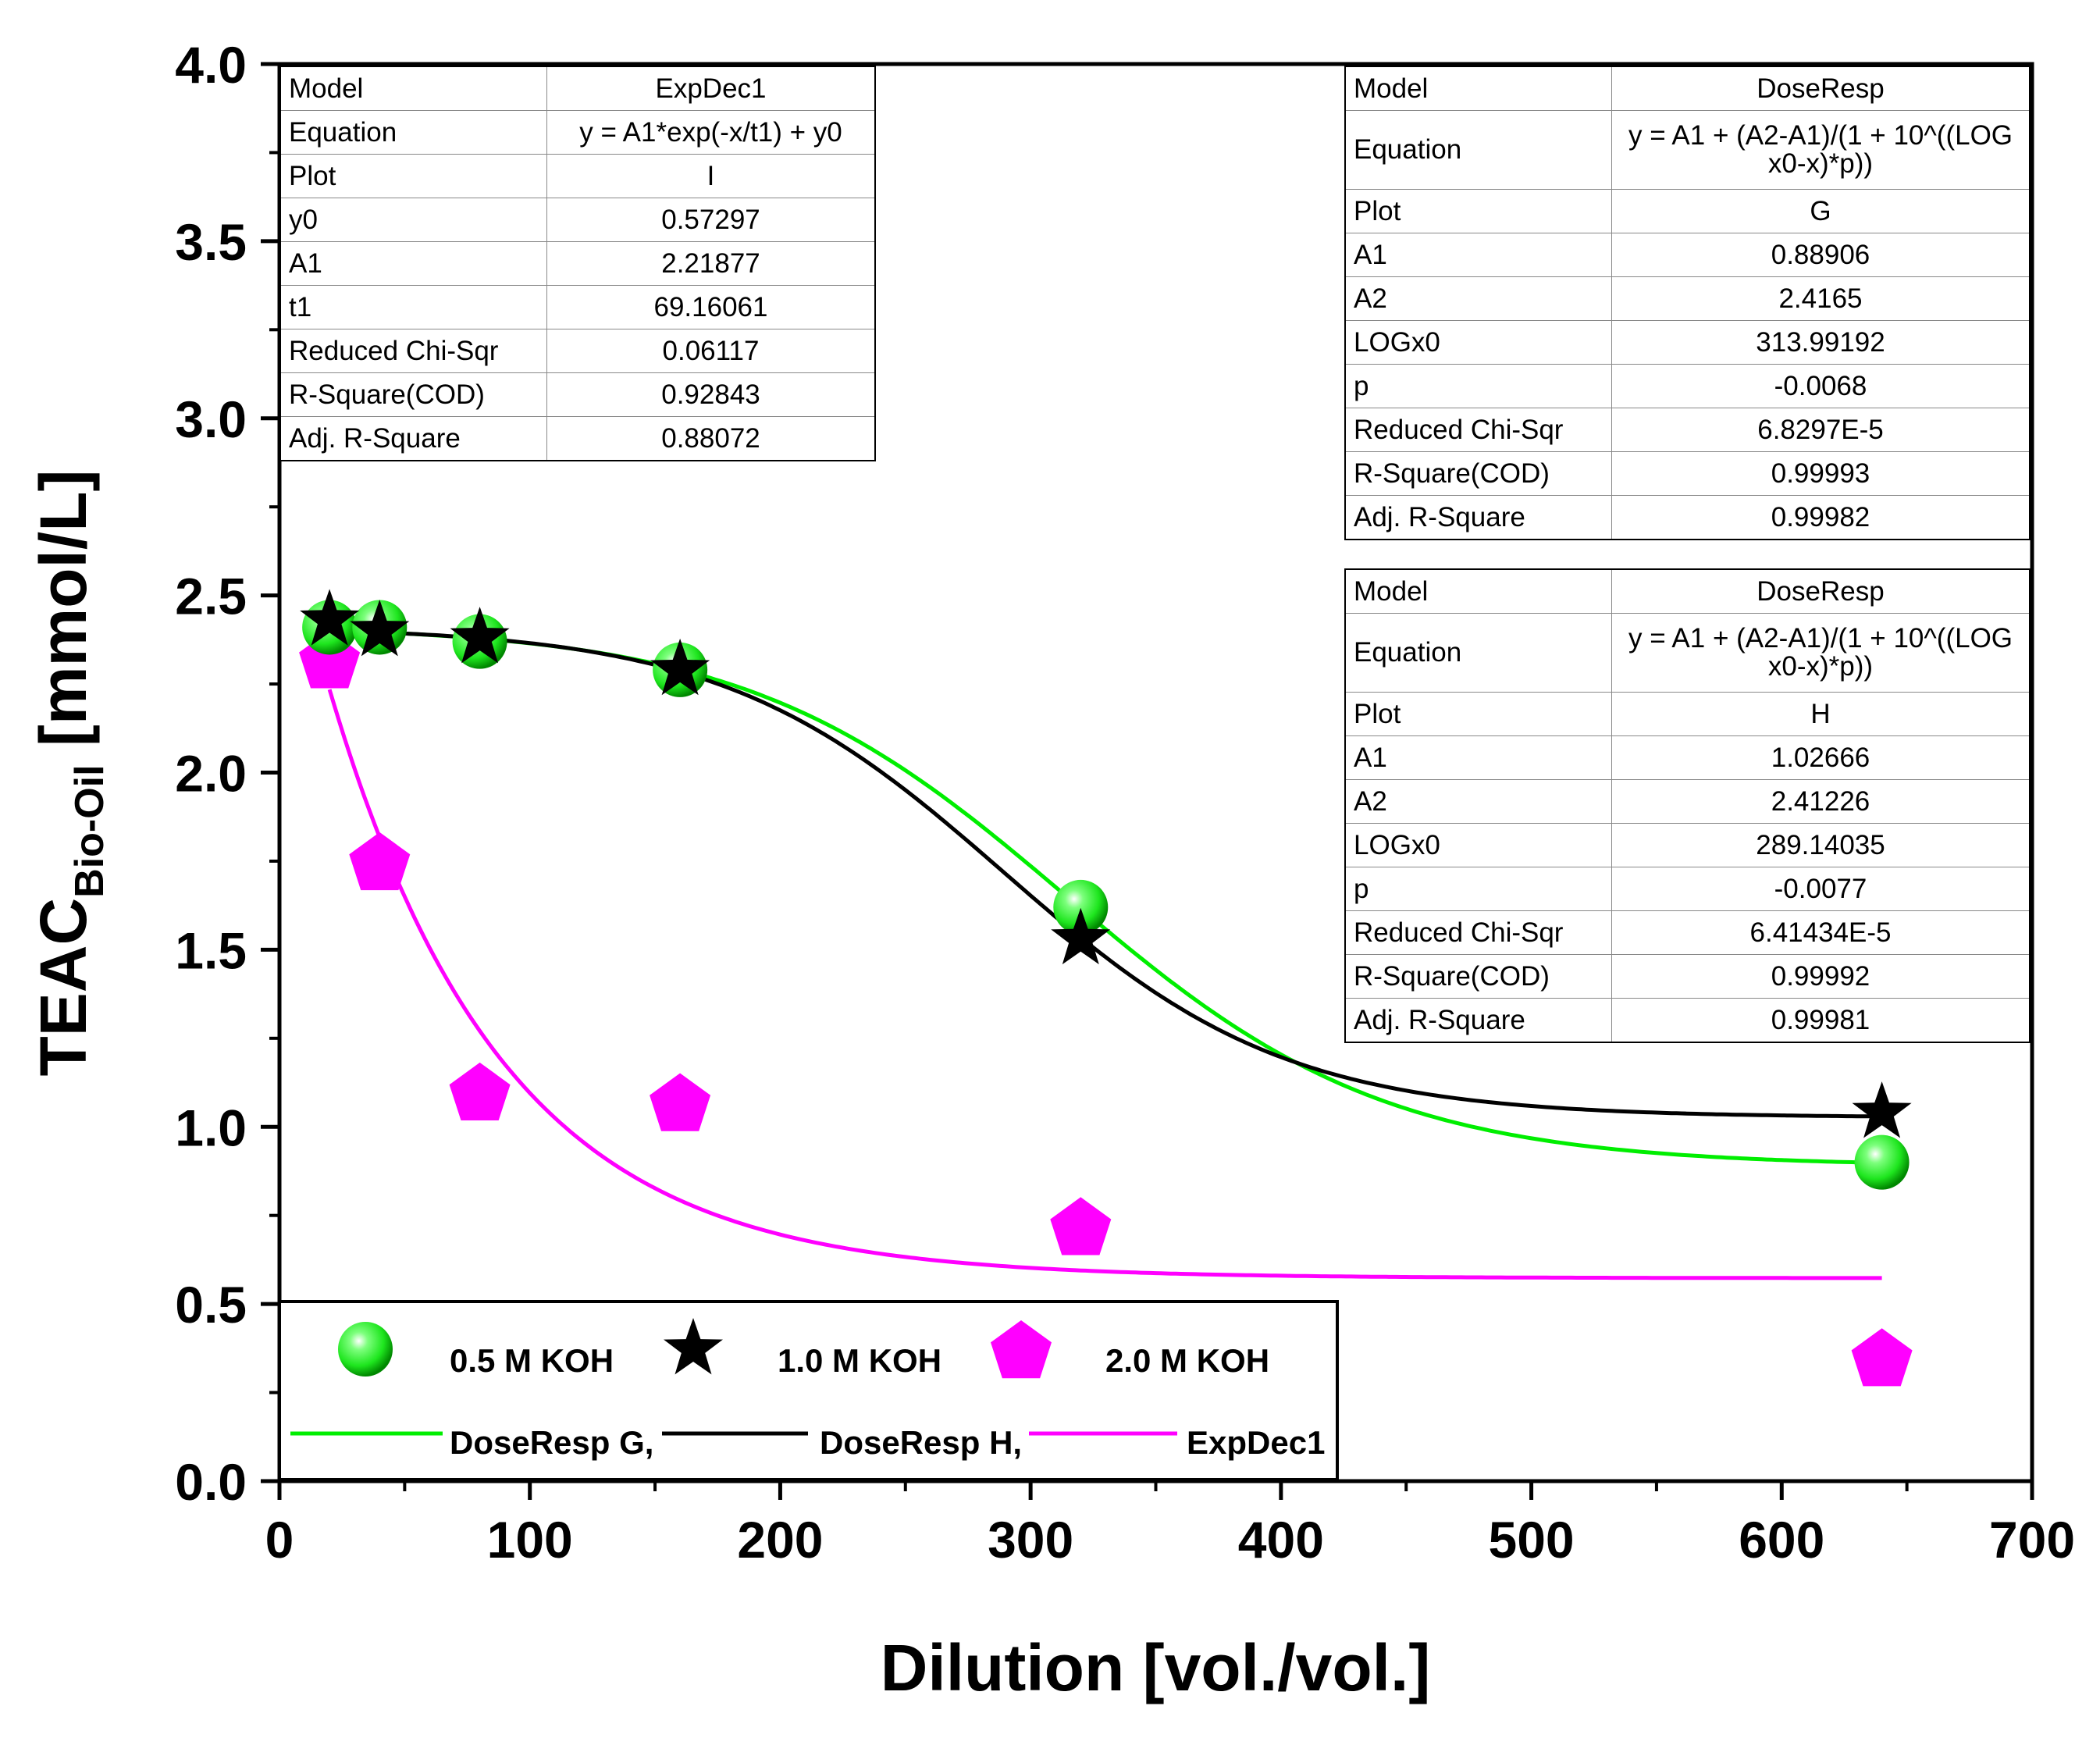  I want to click on table-value-cell: 0.57297, so click(711, 220).